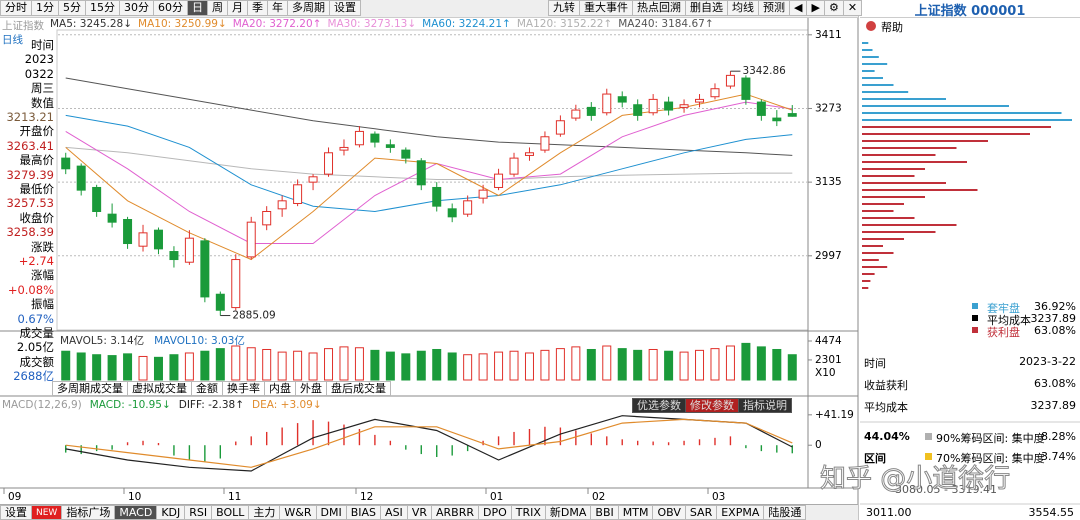  Describe the element at coordinates (311, 388) in the screenshot. I see `volume-tab: 外盘` at that location.